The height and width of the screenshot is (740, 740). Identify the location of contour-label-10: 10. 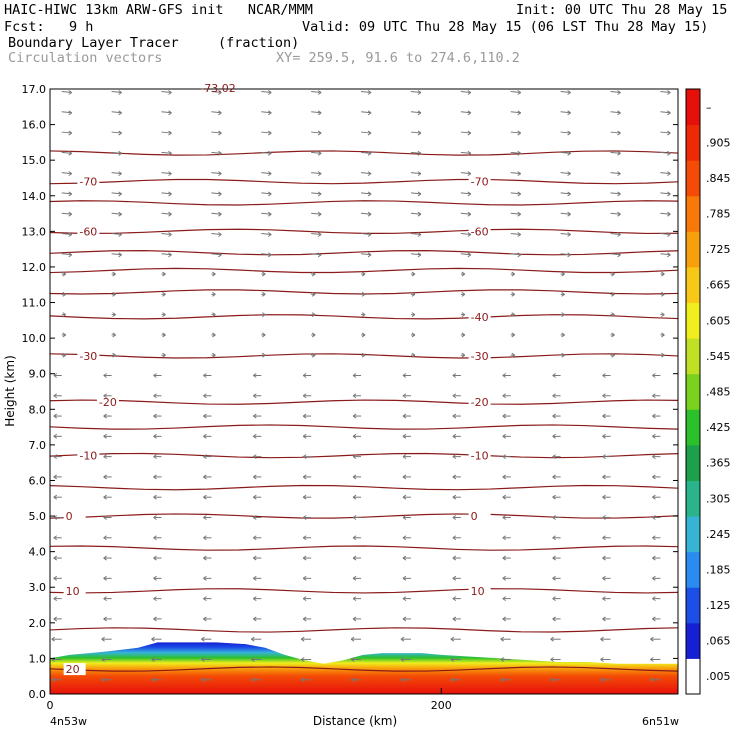
(478, 591).